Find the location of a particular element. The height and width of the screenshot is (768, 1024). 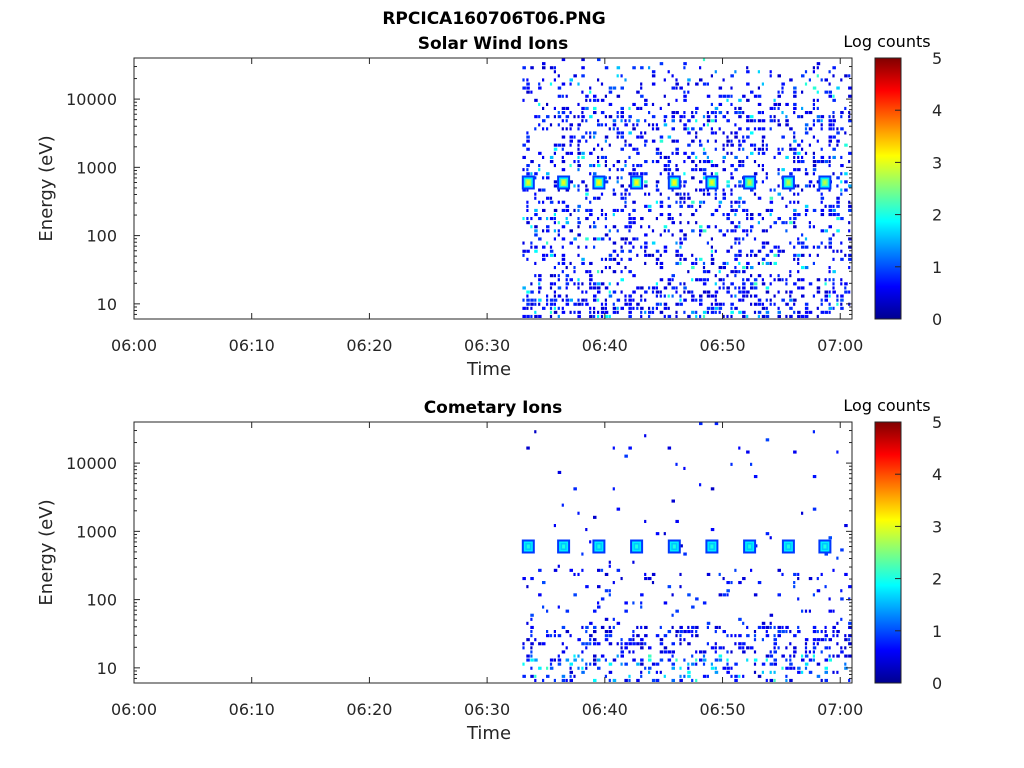

colorbar-tick-label: 1 is located at coordinates (937, 267).